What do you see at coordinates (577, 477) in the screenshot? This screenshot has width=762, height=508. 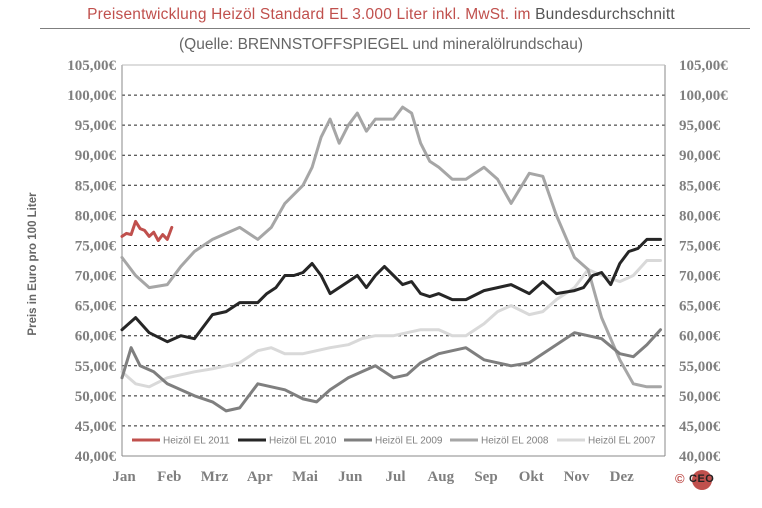 I see `x-tick-label: Nov` at bounding box center [577, 477].